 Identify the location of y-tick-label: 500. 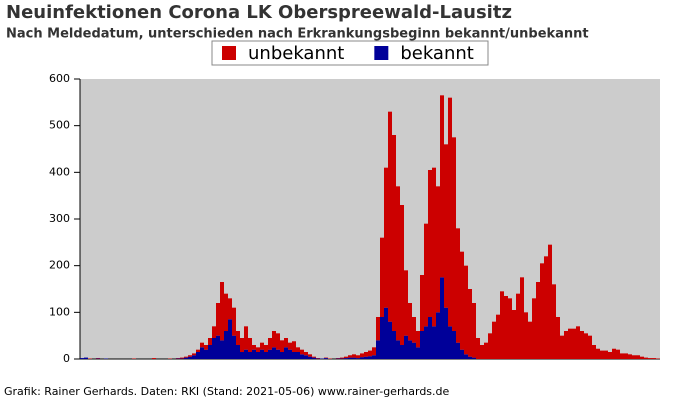
(59, 125).